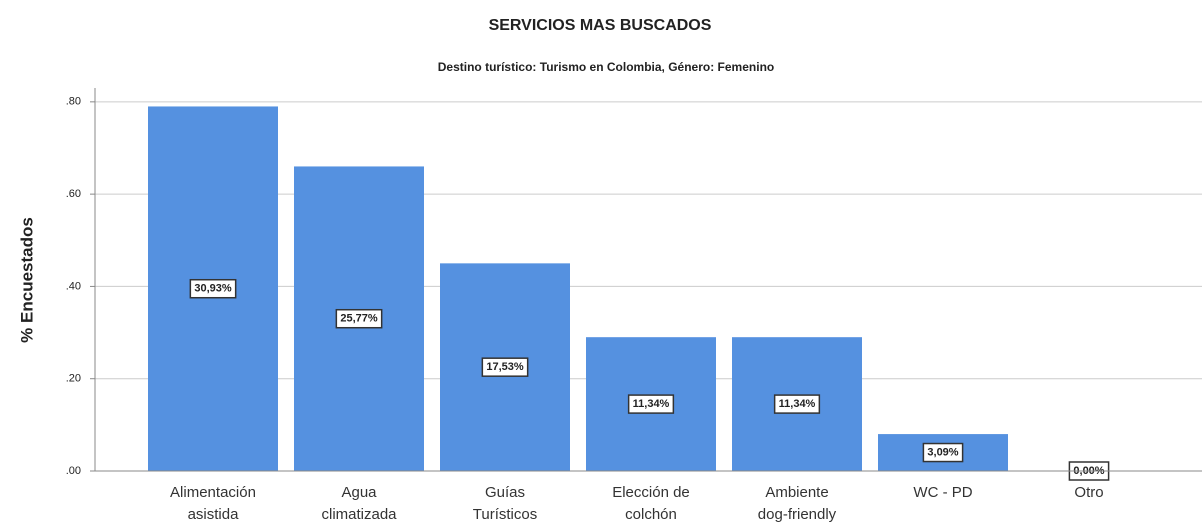  I want to click on y-axis-label: % Encuestados, so click(26, 280).